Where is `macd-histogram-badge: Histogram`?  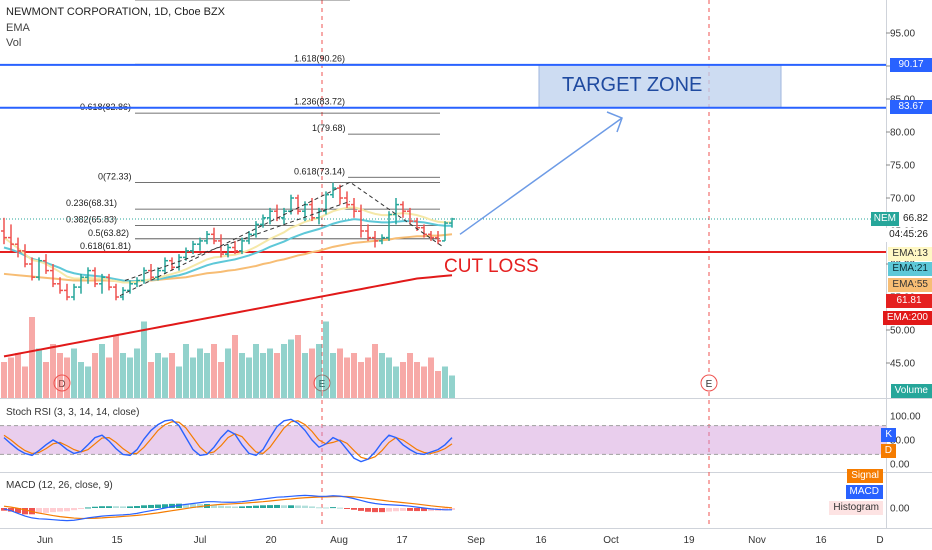
macd-histogram-badge: Histogram is located at coordinates (856, 508).